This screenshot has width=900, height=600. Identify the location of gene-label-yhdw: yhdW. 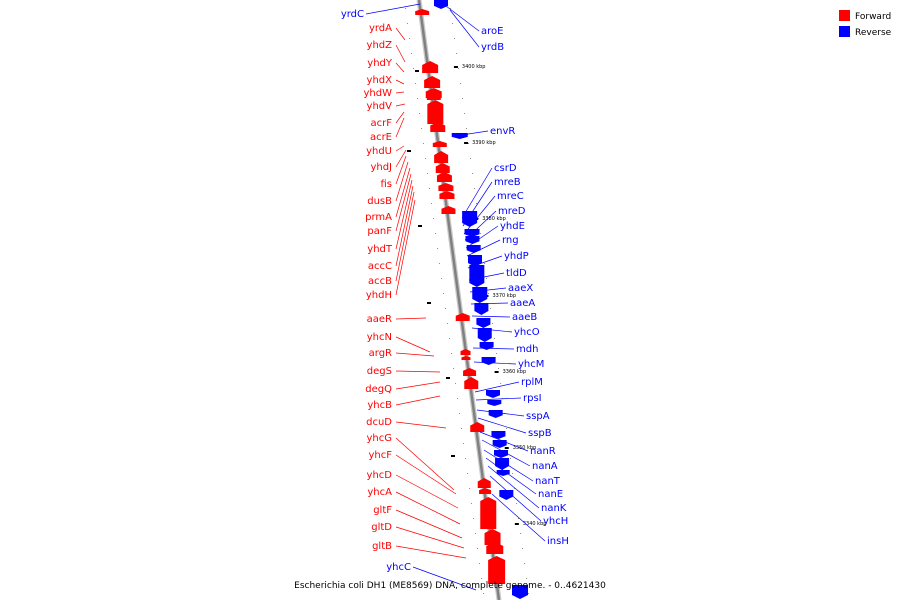
(378, 93).